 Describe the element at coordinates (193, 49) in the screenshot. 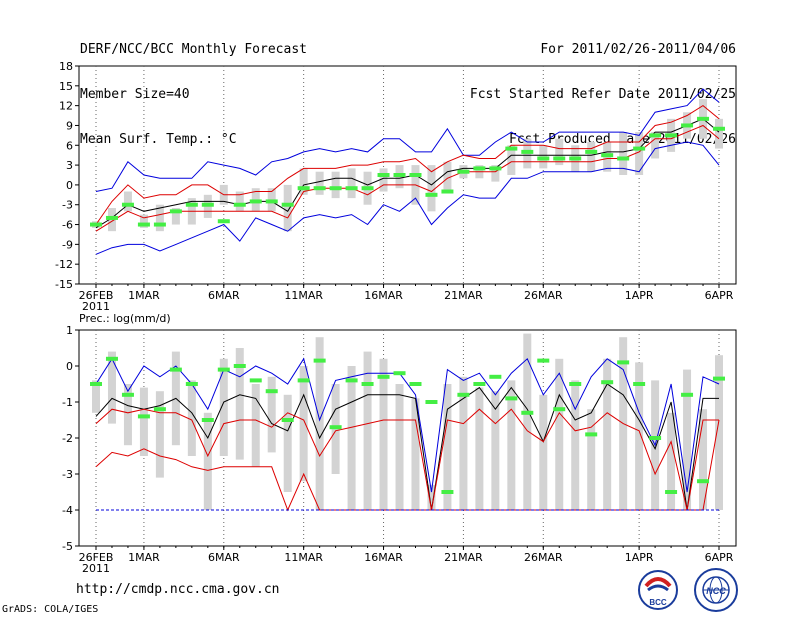

I see `chart-source-title: DERF/NCC/BCC Monthly Forecast` at that location.